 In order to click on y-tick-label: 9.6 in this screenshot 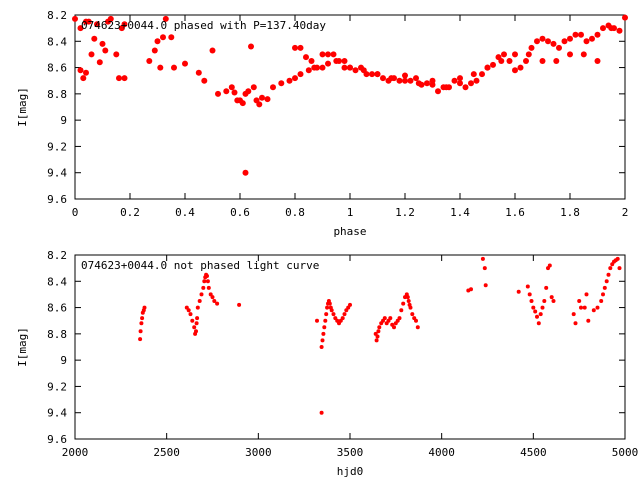, I will do `click(57, 199)`.